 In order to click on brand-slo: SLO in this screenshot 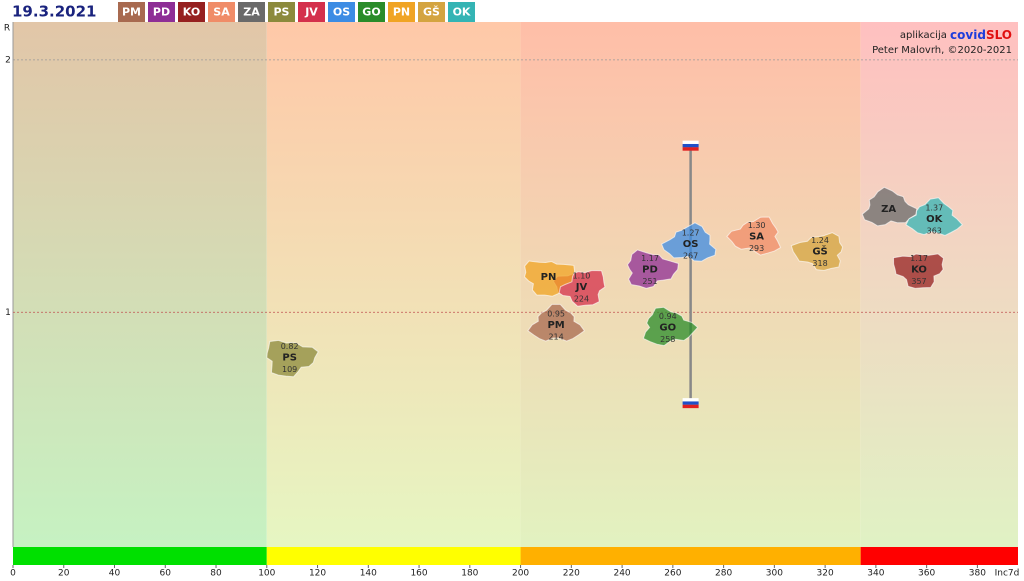, I will do `click(999, 35)`.